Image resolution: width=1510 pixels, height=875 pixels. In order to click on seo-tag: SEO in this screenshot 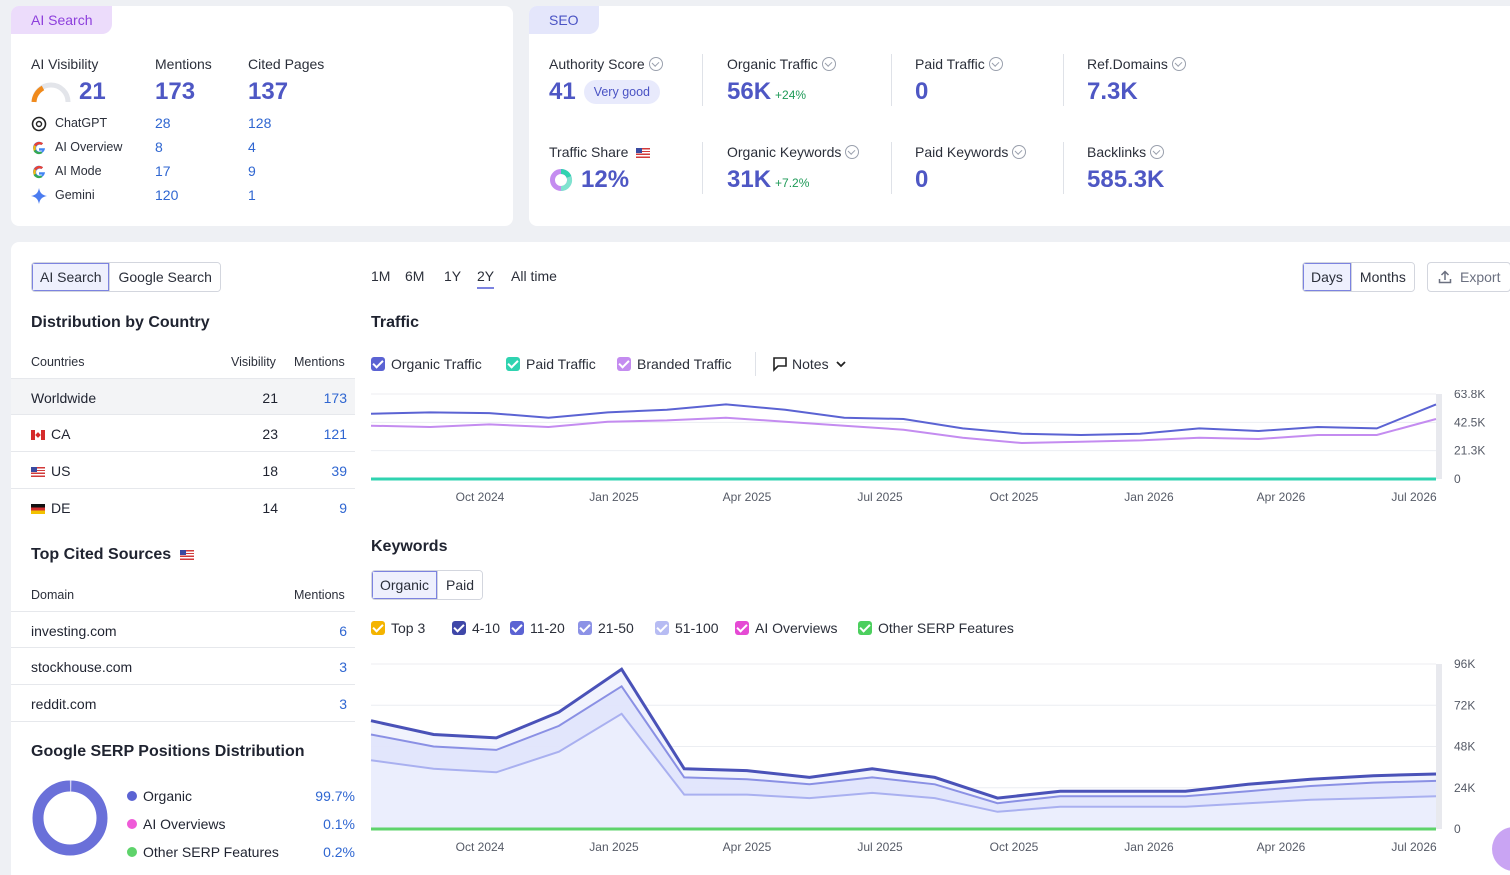, I will do `click(564, 20)`.